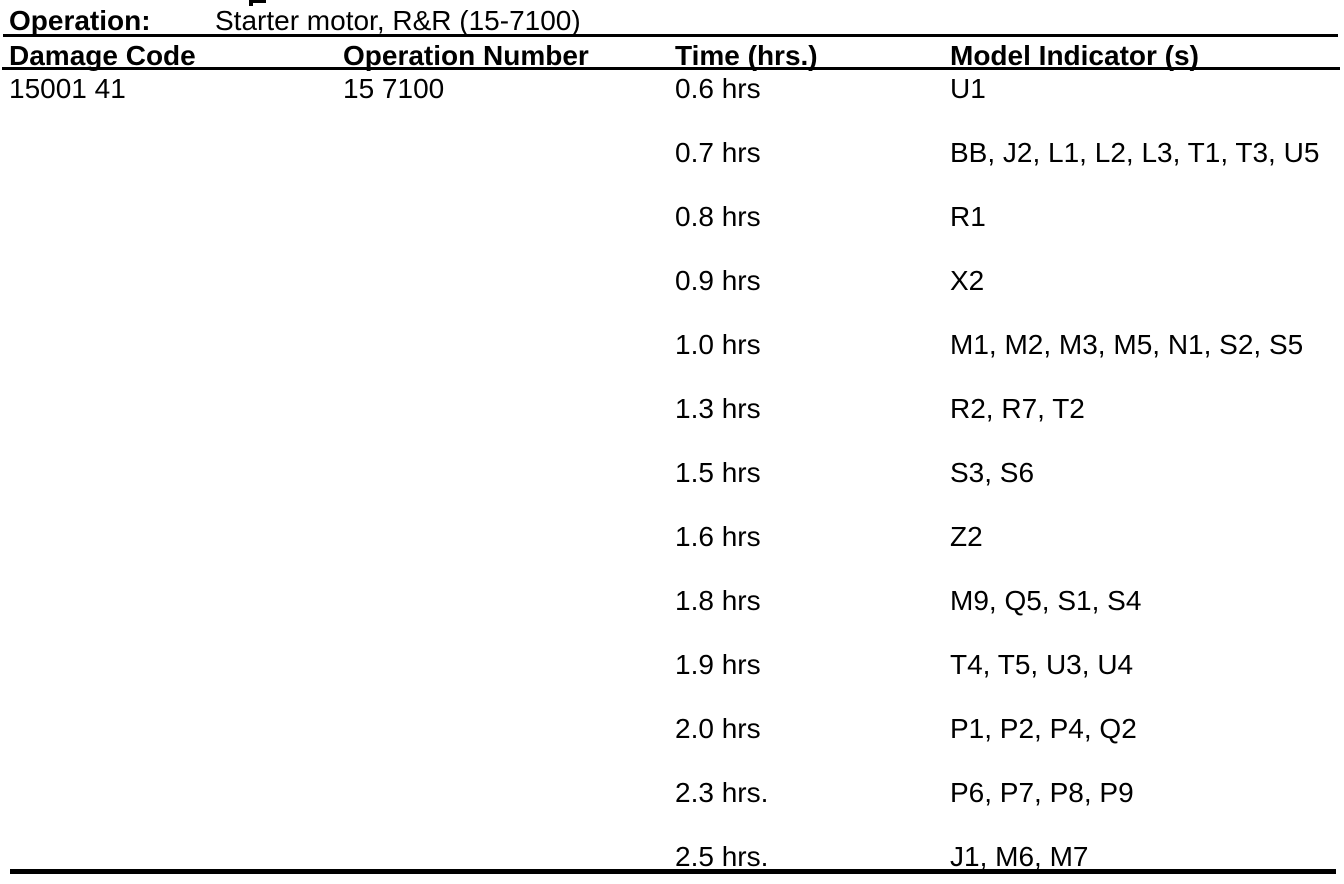  Describe the element at coordinates (67, 88) in the screenshot. I see `damage-code-cell: 15001 41` at that location.